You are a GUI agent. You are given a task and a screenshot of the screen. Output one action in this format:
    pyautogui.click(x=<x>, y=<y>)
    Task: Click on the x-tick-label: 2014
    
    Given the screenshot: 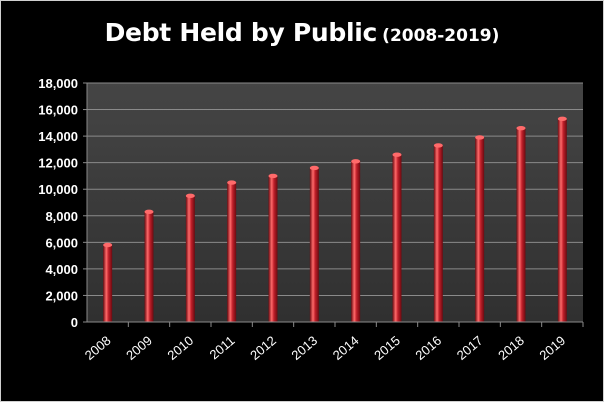 What is the action you would take?
    pyautogui.click(x=346, y=348)
    